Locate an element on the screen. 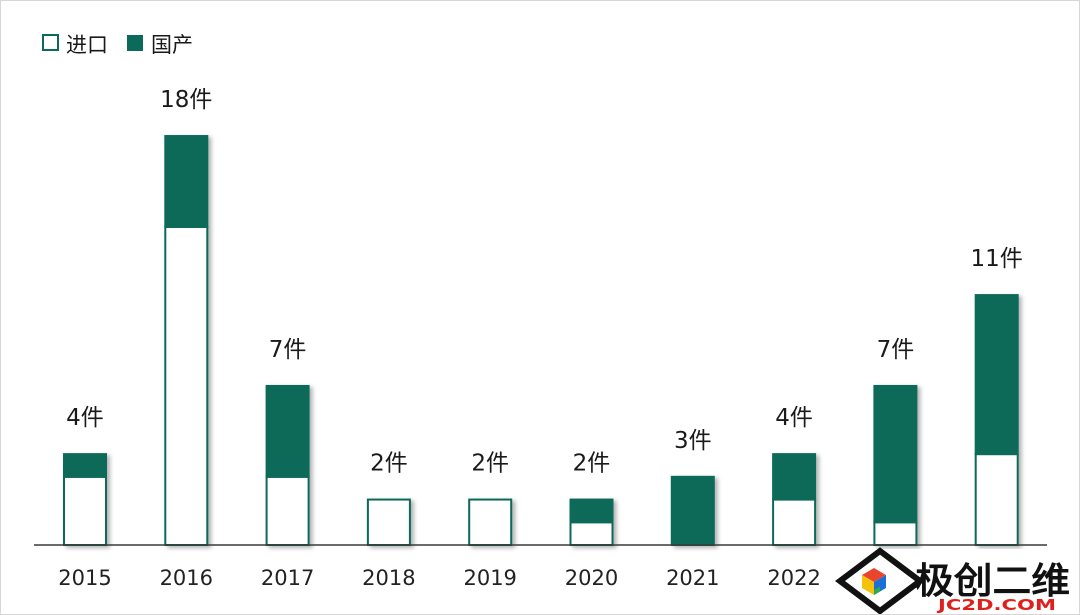 This screenshot has width=1080, height=615. cube-accent-face is located at coordinates (877, 590).